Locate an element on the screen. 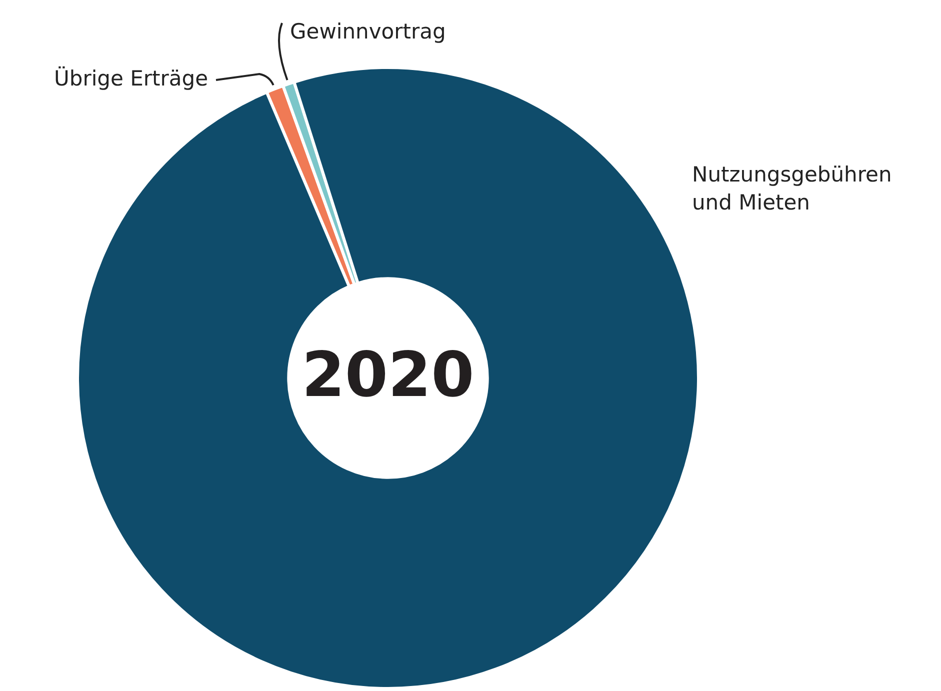 The height and width of the screenshot is (691, 941). slice-label: Nutzungsgebühren und Mieten is located at coordinates (792, 188).